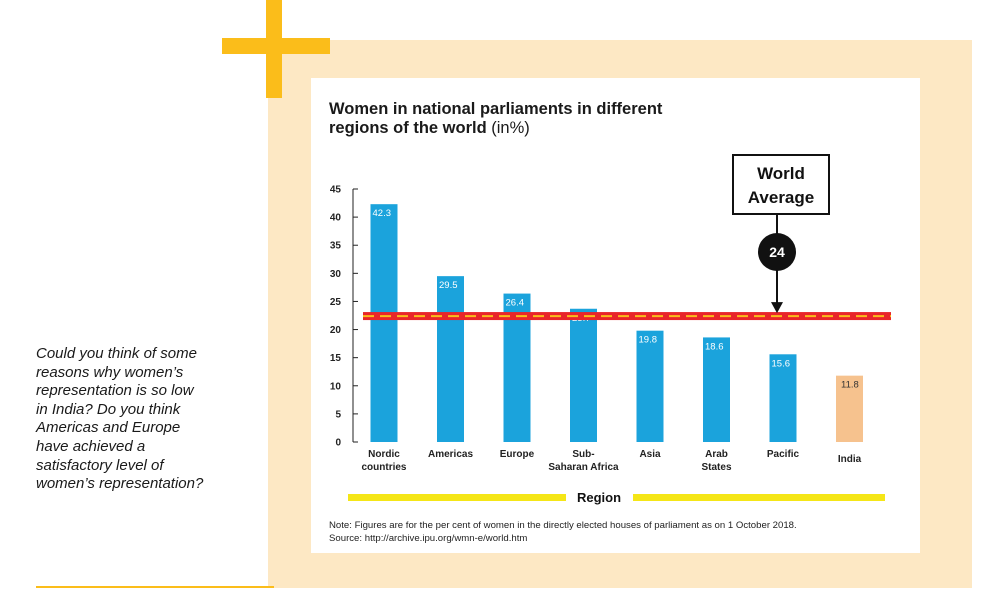 The height and width of the screenshot is (592, 984). I want to click on y-tick-label: 0, so click(338, 443).